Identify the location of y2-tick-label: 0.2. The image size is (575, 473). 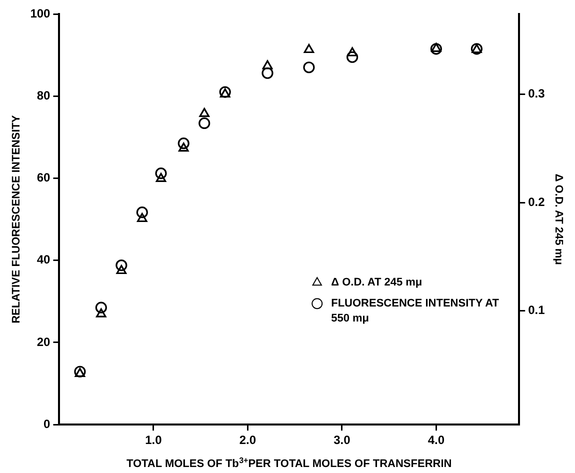
(537, 201).